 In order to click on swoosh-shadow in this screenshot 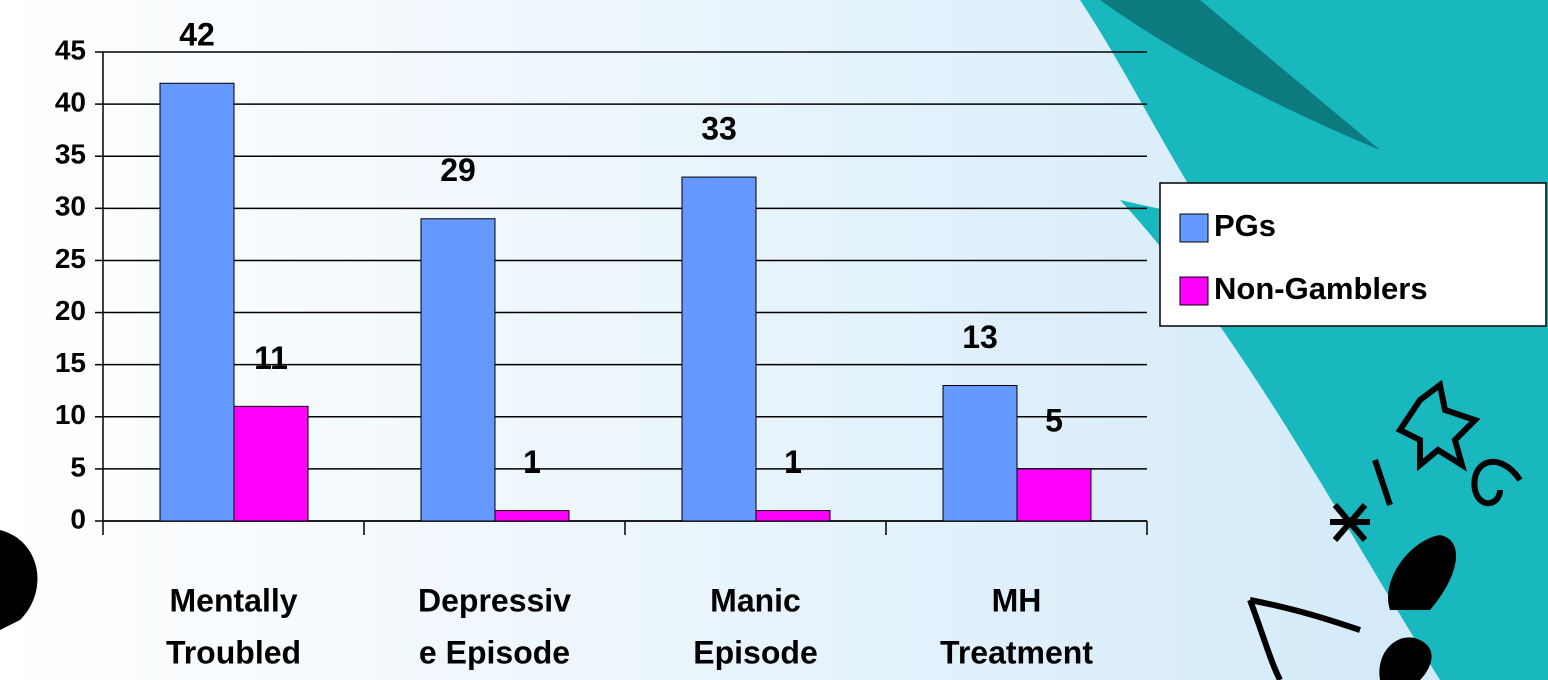, I will do `click(1240, 75)`.